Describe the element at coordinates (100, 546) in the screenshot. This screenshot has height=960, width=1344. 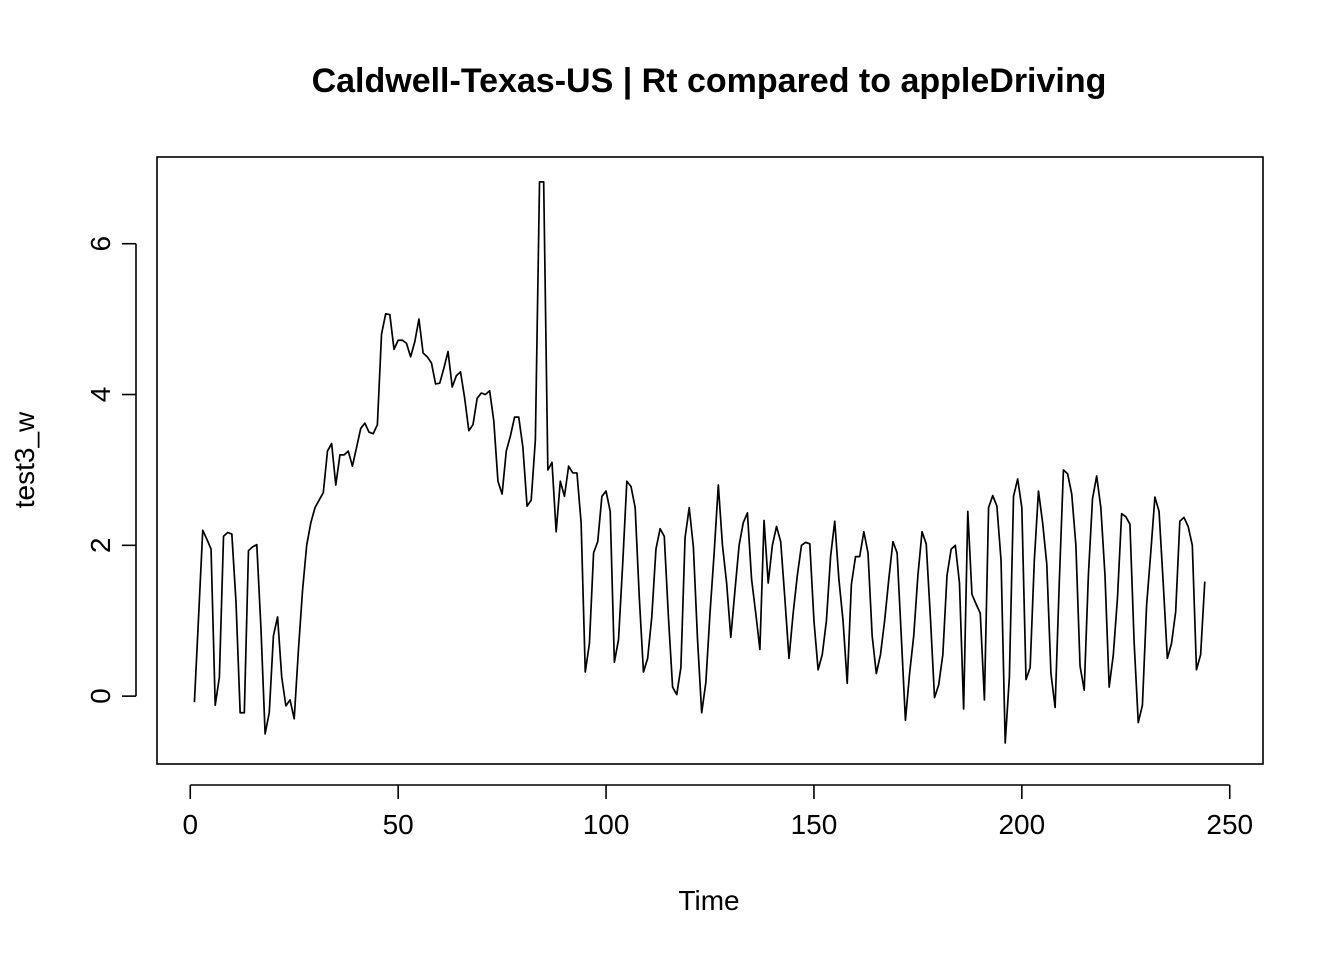
I see `y-tick-label: 2` at that location.